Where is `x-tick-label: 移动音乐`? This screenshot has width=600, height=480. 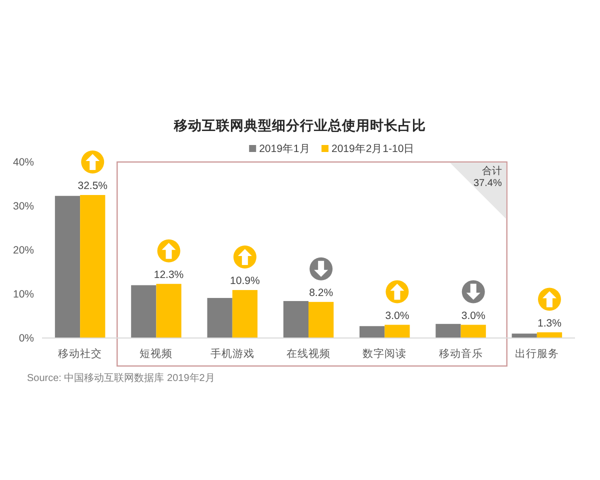 x-tick-label: 移动音乐 is located at coordinates (460, 353).